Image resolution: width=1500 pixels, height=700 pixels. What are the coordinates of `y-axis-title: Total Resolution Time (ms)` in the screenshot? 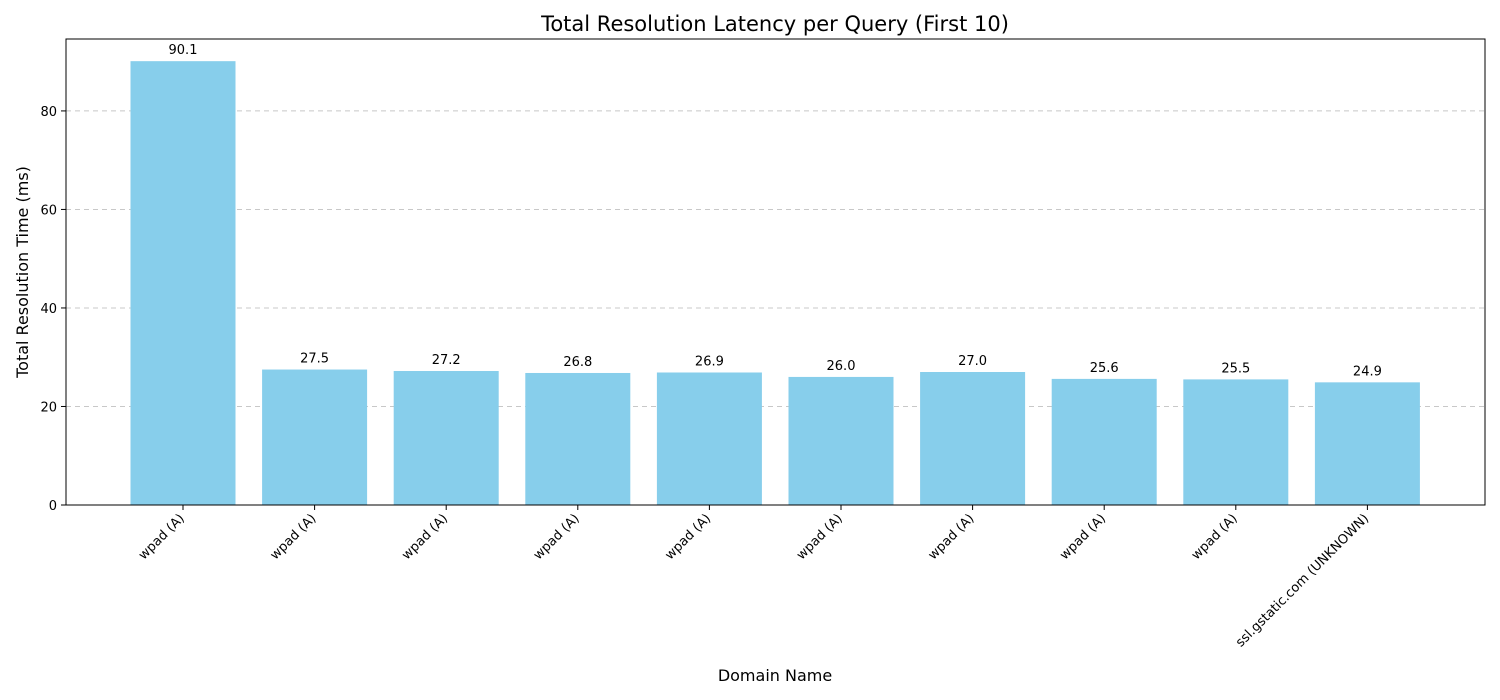 It's located at (22, 272).